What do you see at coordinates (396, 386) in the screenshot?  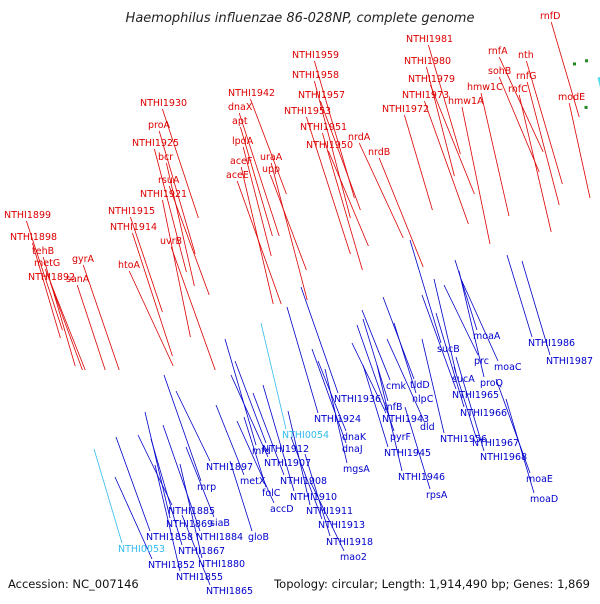 I see `gene-label-cmk: cmk` at bounding box center [396, 386].